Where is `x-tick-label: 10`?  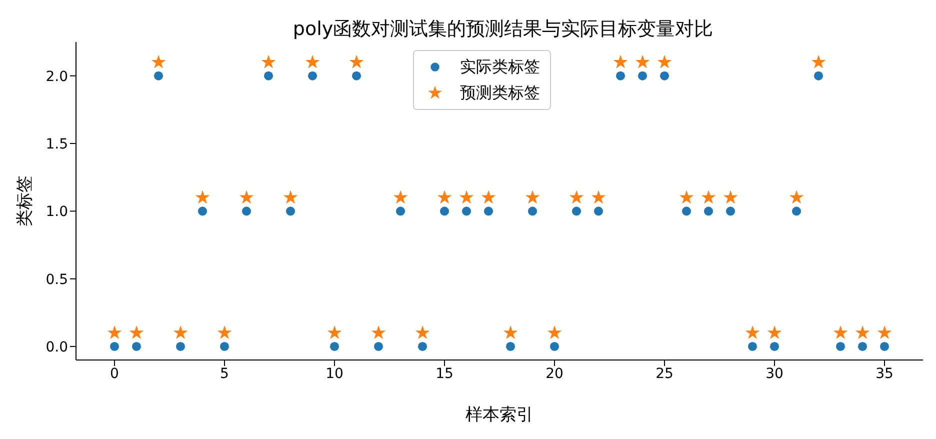 x-tick-label: 10 is located at coordinates (335, 374).